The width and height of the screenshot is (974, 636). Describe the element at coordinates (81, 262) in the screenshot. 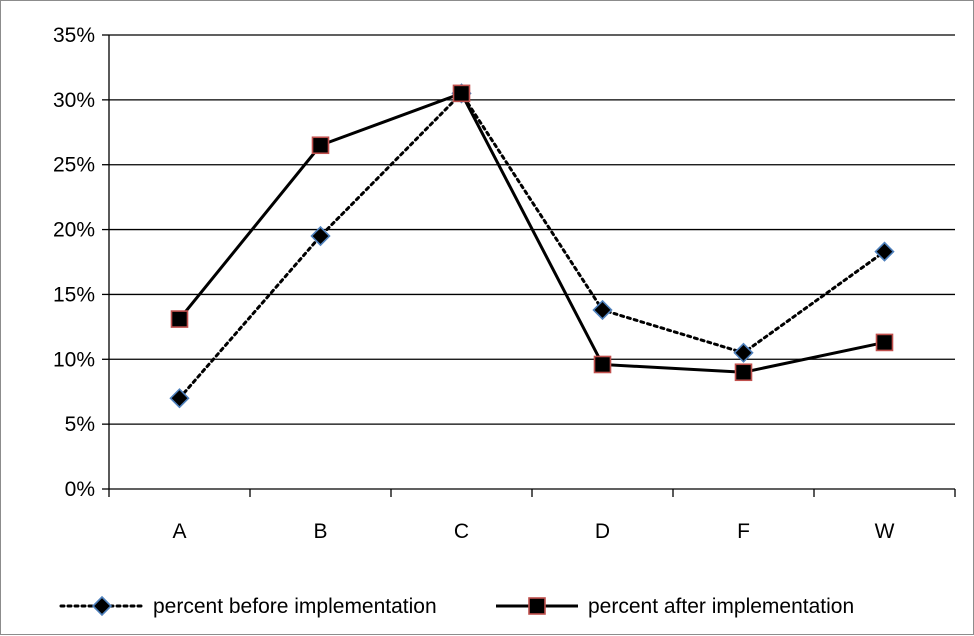

I see `y-axis-ticks: 0% 5% 10% 15% 20% 25% 30% 35%` at that location.